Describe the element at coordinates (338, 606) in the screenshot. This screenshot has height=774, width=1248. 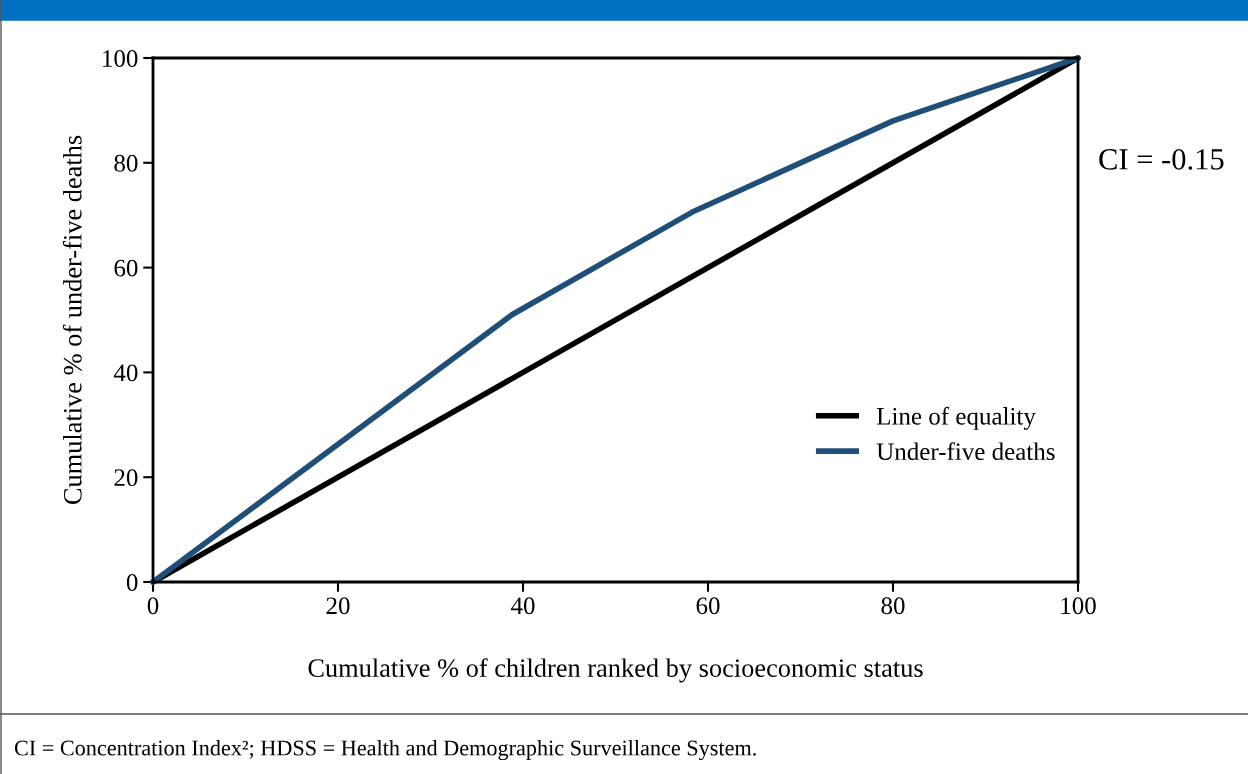
I see `x-tick-label: 20` at that location.